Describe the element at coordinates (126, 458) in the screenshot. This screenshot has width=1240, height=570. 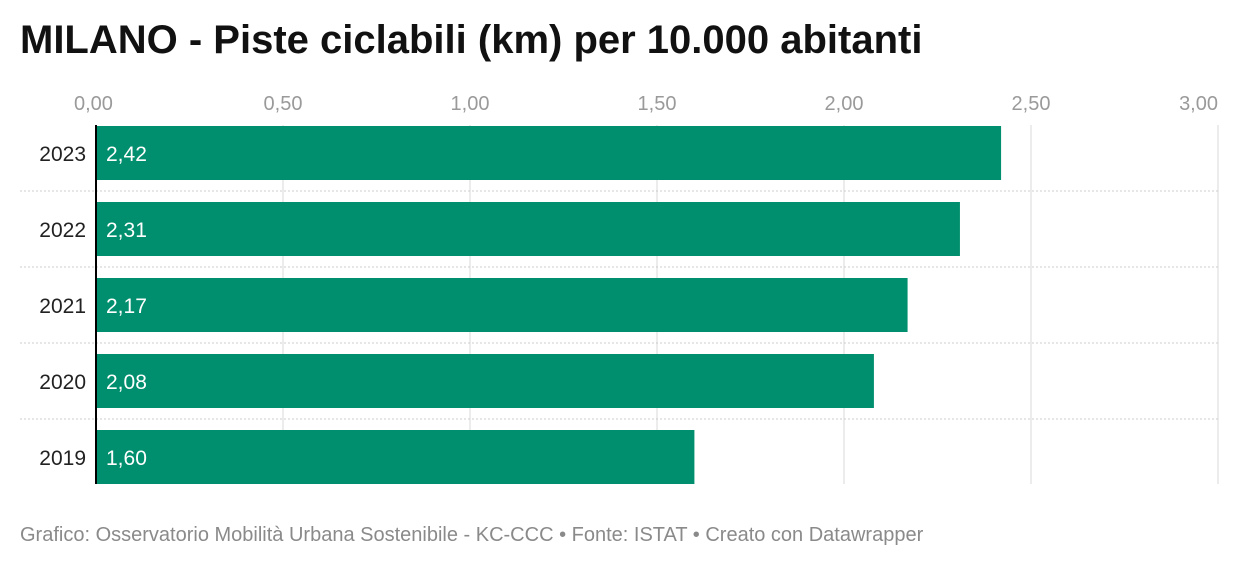
I see `value-label: 1,60` at that location.